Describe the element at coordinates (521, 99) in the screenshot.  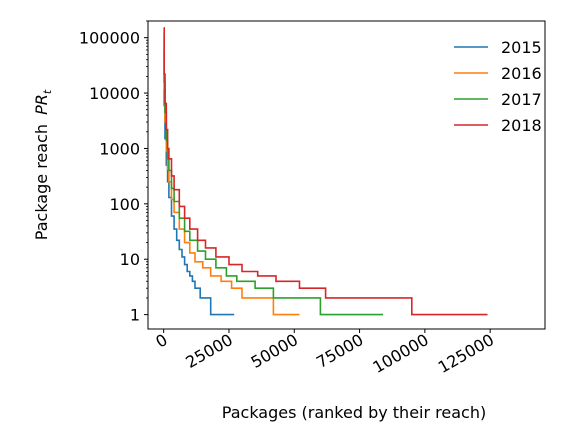
I see `legend-label-2017: 2017` at that location.